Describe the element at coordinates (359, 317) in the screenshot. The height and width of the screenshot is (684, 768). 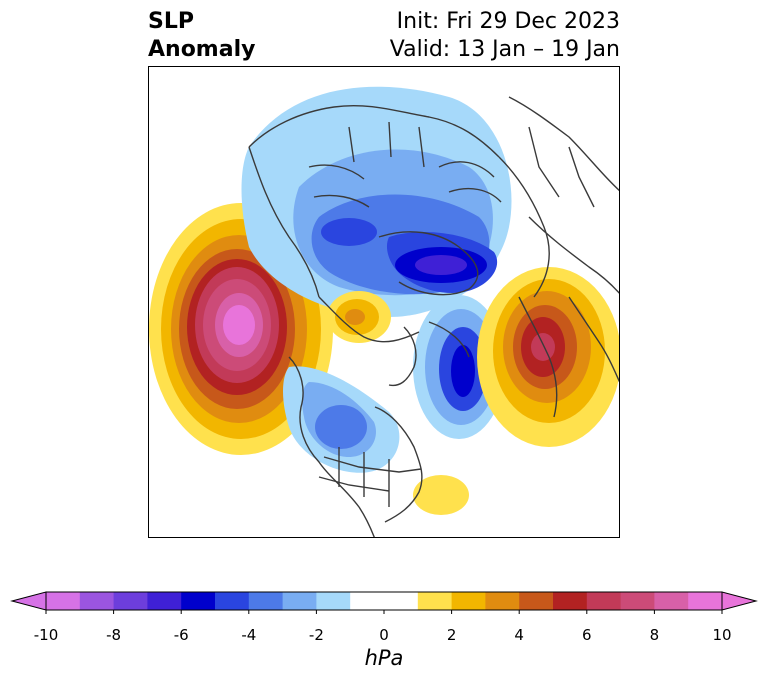
I see `polar-positive-anomaly` at that location.